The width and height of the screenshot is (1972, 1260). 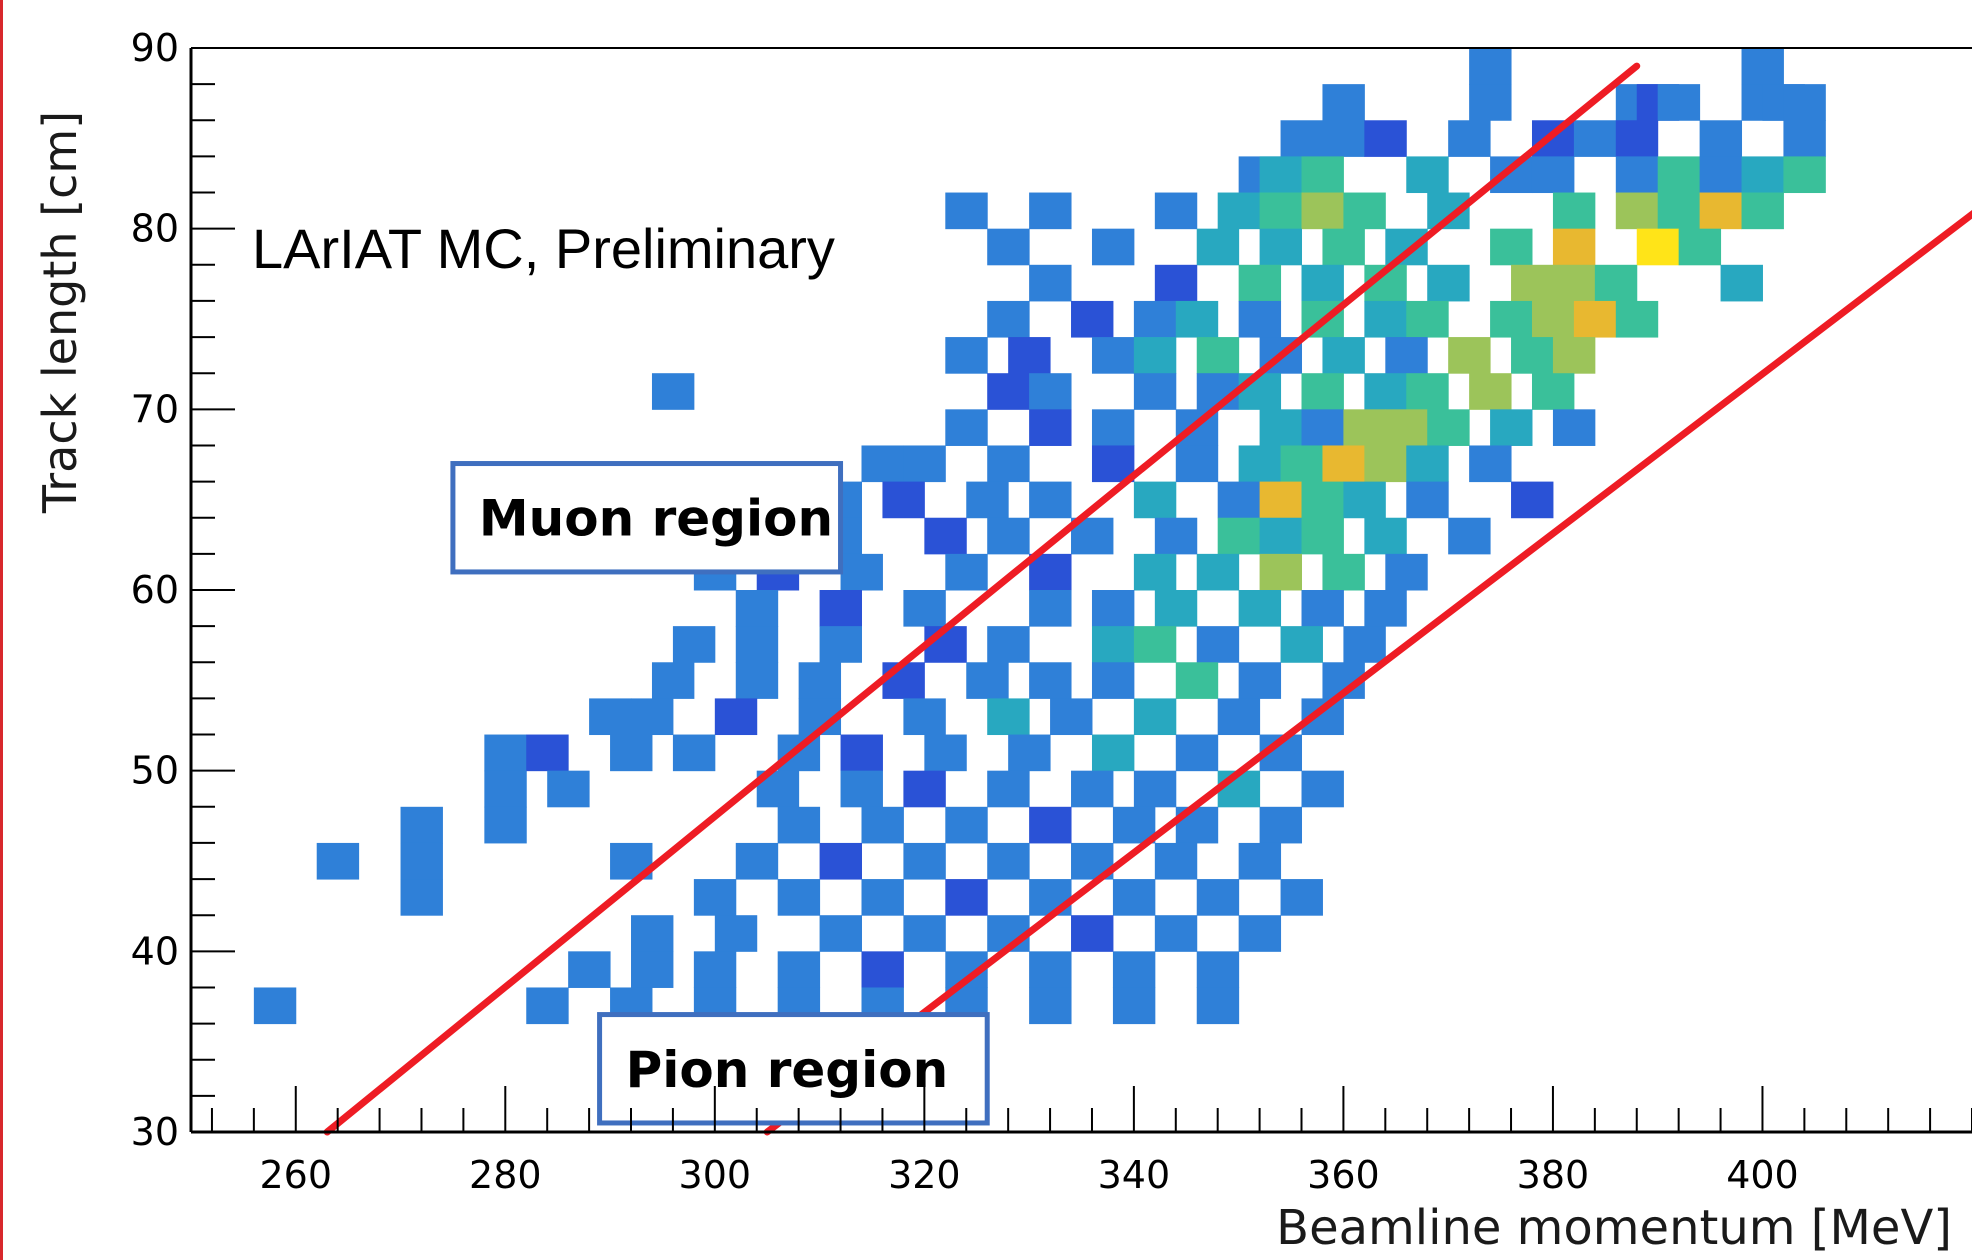 I want to click on x-tick-label: 280, so click(x=505, y=1175).